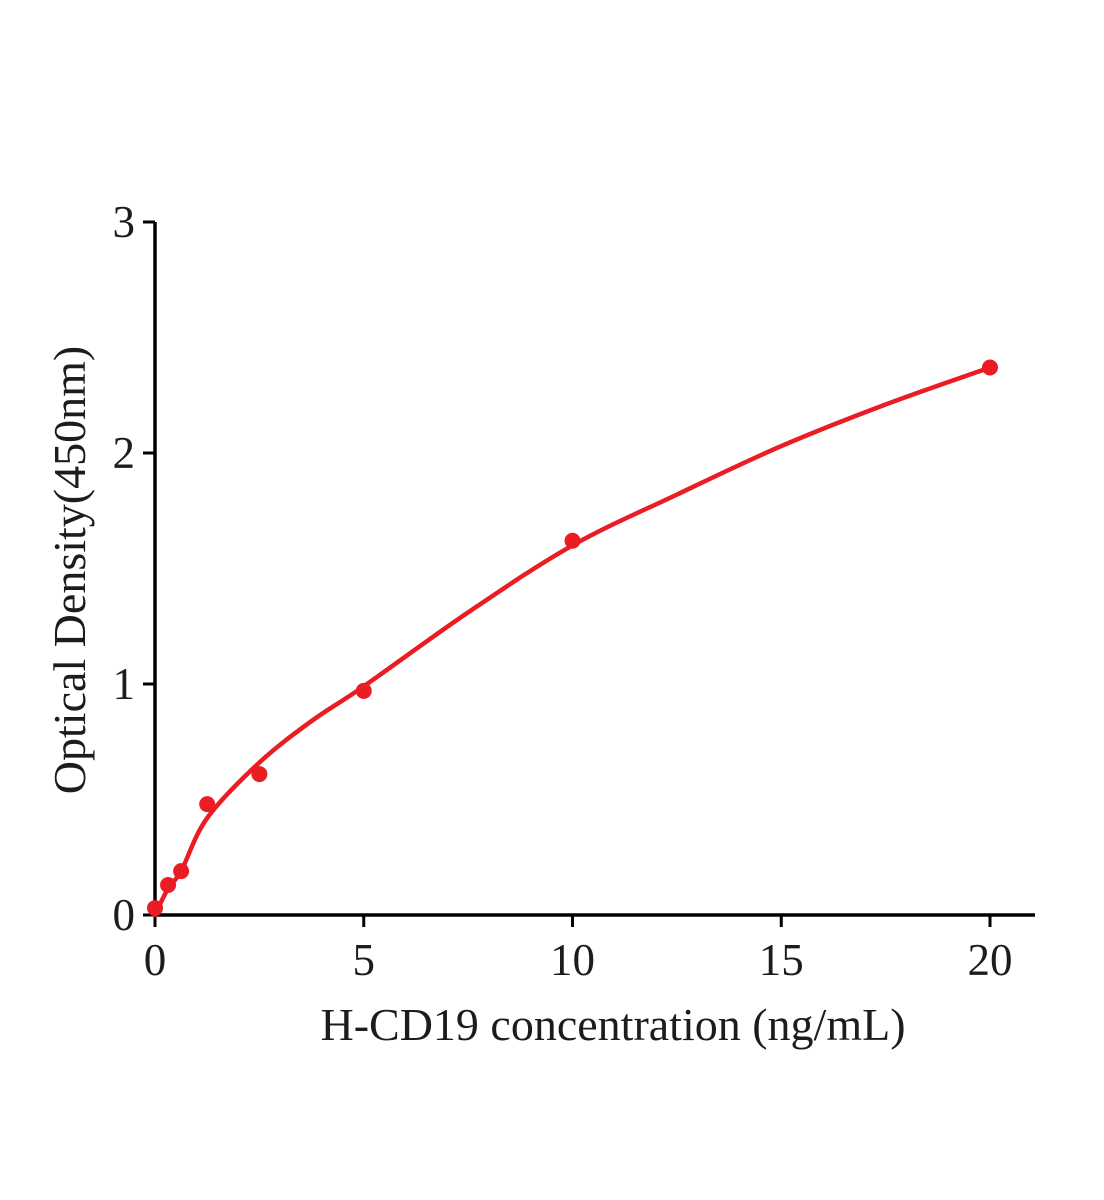 The height and width of the screenshot is (1200, 1104). I want to click on y-axis-title: Optical Density(450nm), so click(69, 570).